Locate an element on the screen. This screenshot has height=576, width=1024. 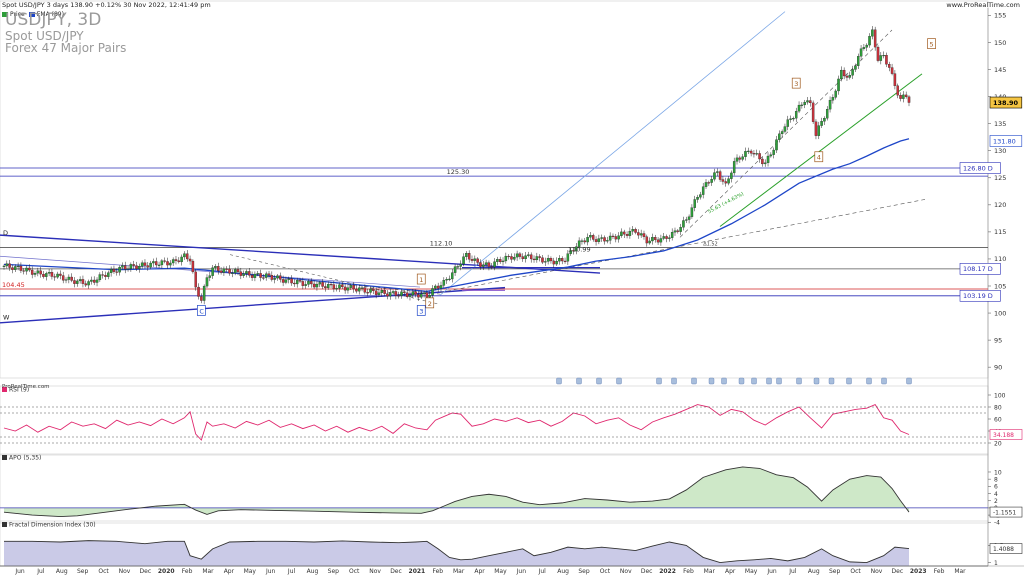
price-y-tick-label: 145 is located at coordinates (1000, 70).